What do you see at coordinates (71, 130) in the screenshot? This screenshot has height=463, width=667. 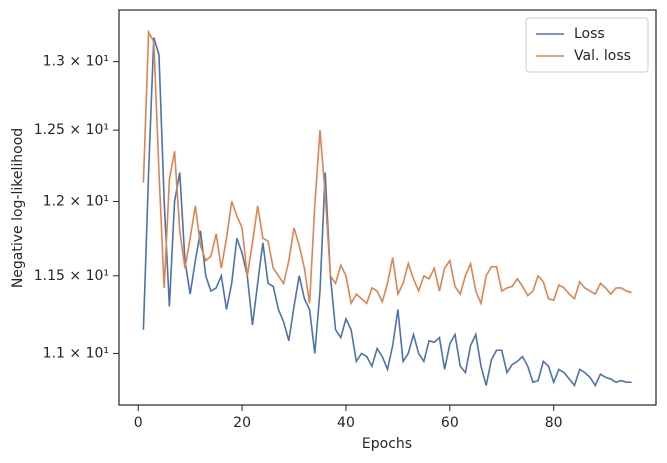 I see `y-tick-label: 1.25 × 10¹` at bounding box center [71, 130].